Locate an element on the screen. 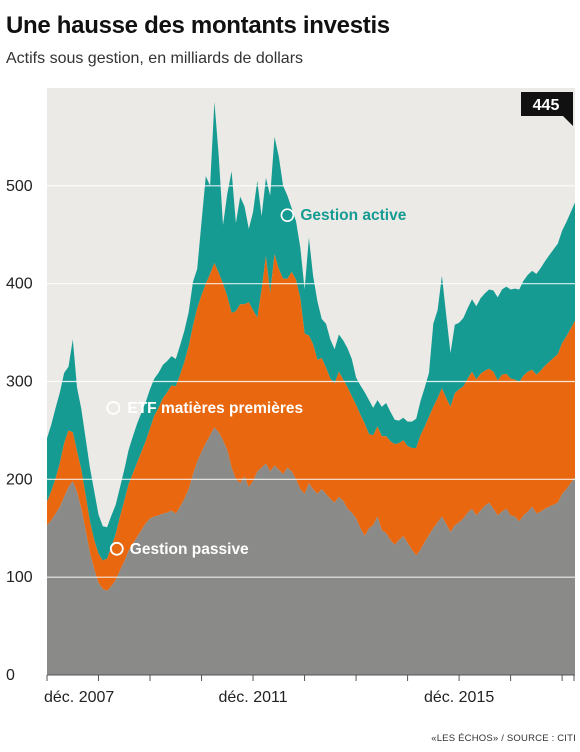 This screenshot has height=752, width=580. source-credit: «LES ÉCHOS» / SOURCE : CITI is located at coordinates (503, 738).